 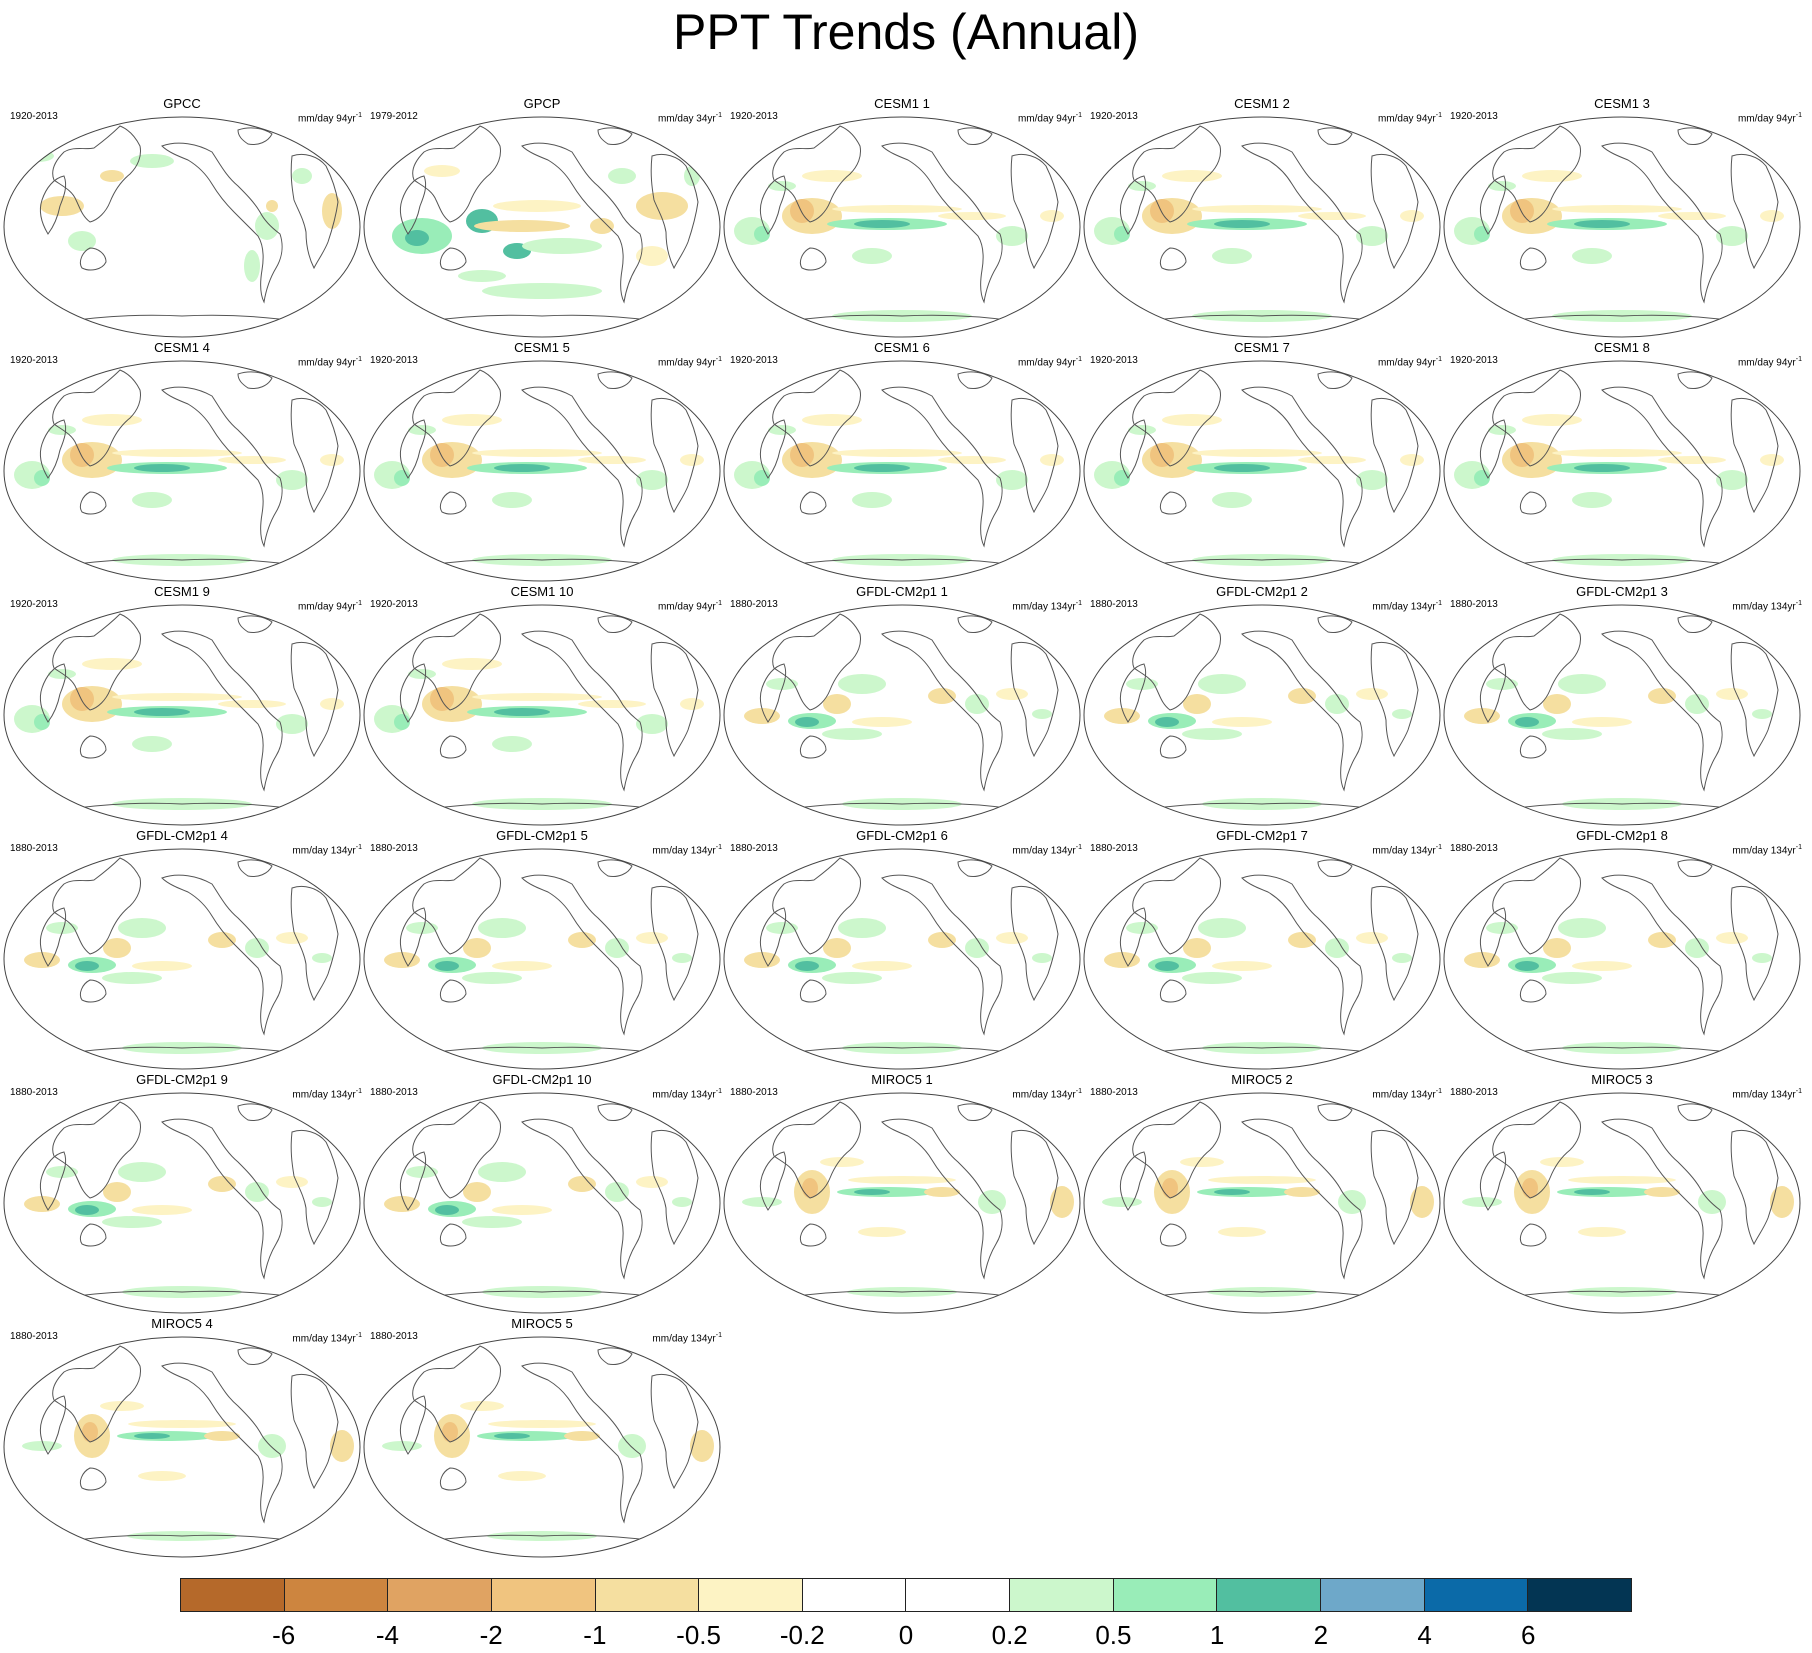 What do you see at coordinates (902, 103) in the screenshot?
I see `panel-title: CESM1 1` at bounding box center [902, 103].